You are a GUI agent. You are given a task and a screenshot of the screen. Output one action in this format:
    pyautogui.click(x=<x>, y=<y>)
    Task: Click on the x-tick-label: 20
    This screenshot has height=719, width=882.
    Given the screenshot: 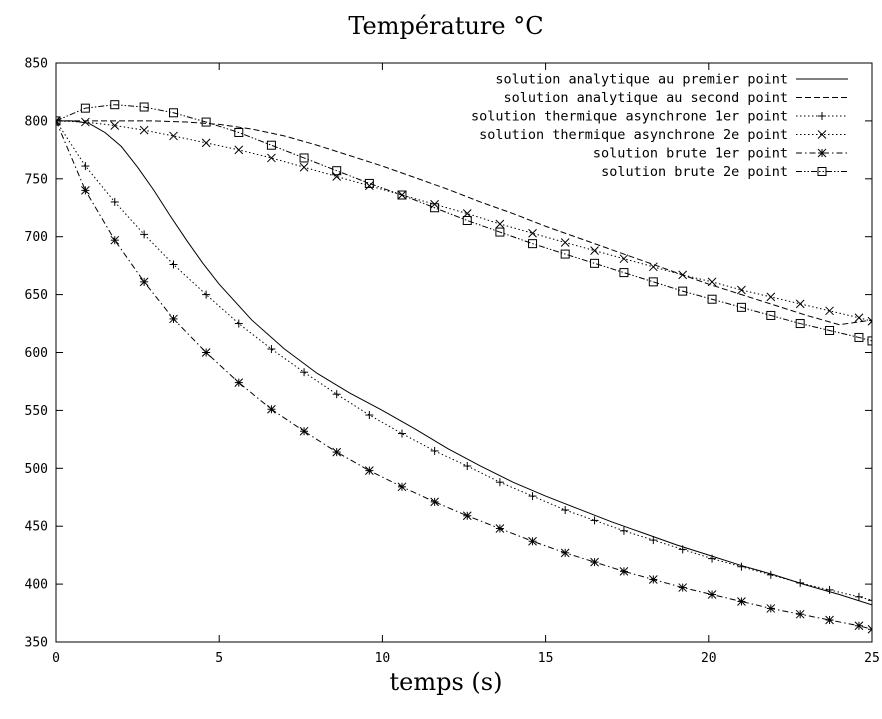 What is the action you would take?
    pyautogui.click(x=709, y=658)
    